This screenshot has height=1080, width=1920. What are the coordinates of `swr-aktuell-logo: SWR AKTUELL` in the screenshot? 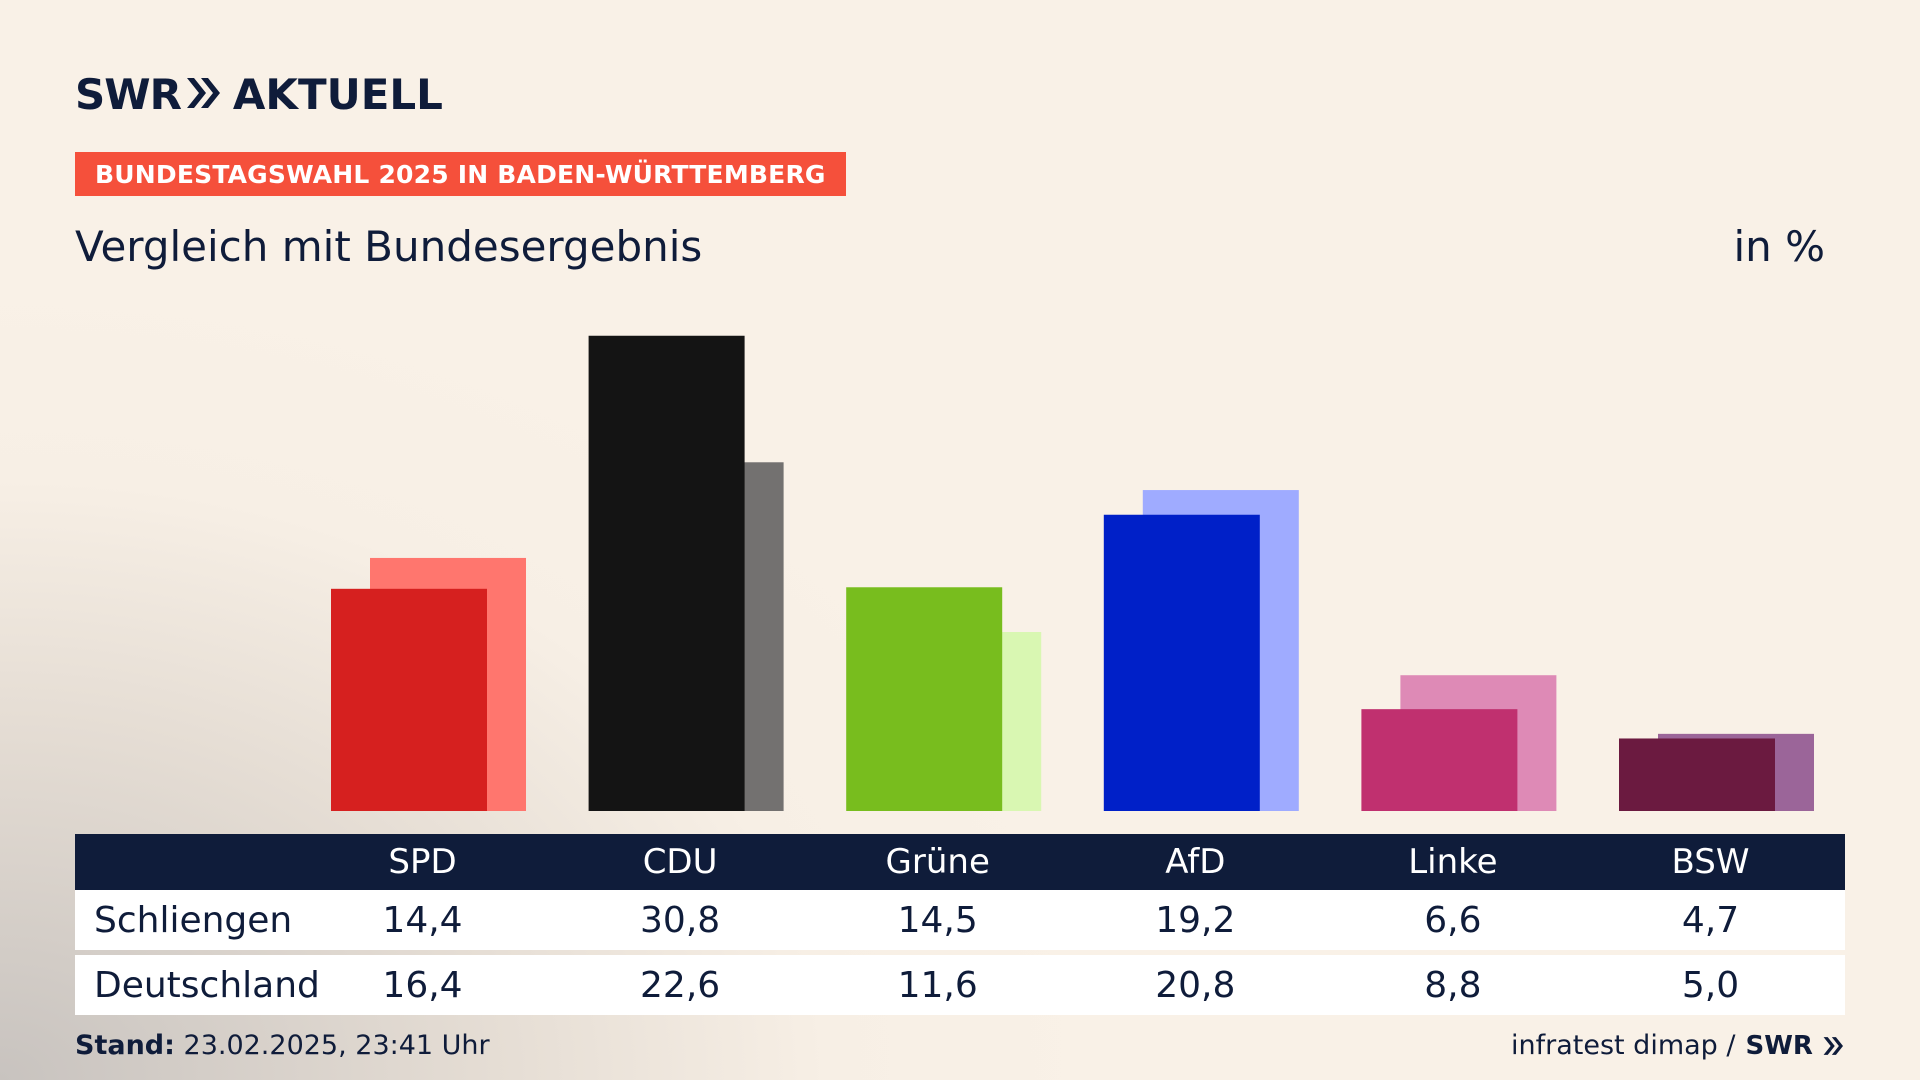 It's located at (259, 94).